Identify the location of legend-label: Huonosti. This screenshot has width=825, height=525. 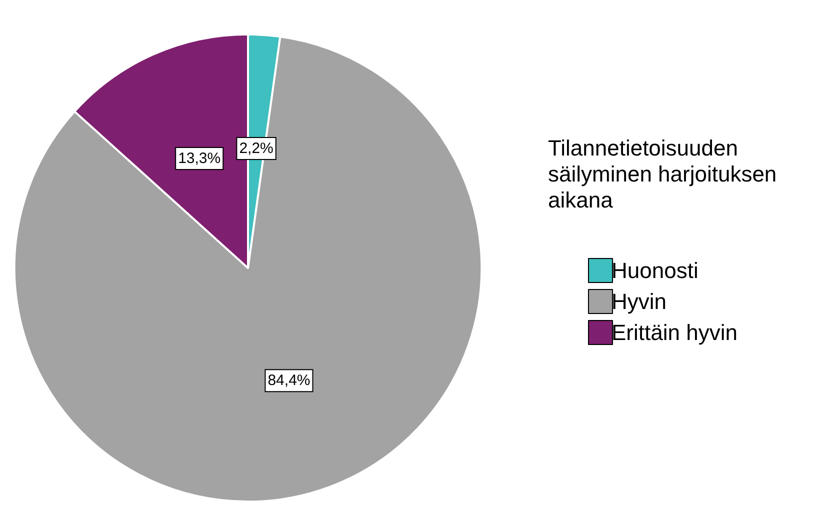
(655, 270).